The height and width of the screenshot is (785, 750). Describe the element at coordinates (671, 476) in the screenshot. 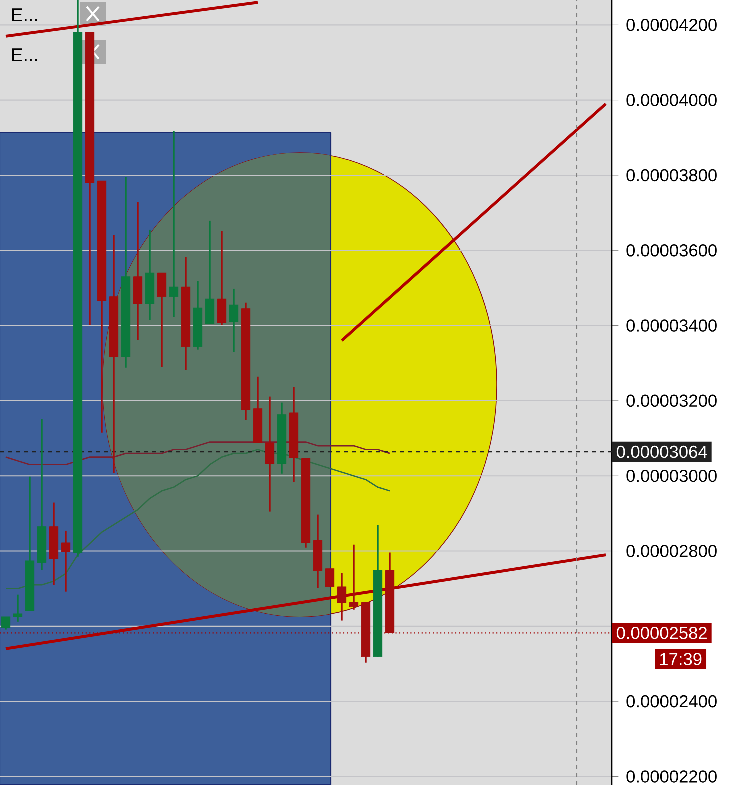

I see `y-tick-label: 0.00003000` at that location.